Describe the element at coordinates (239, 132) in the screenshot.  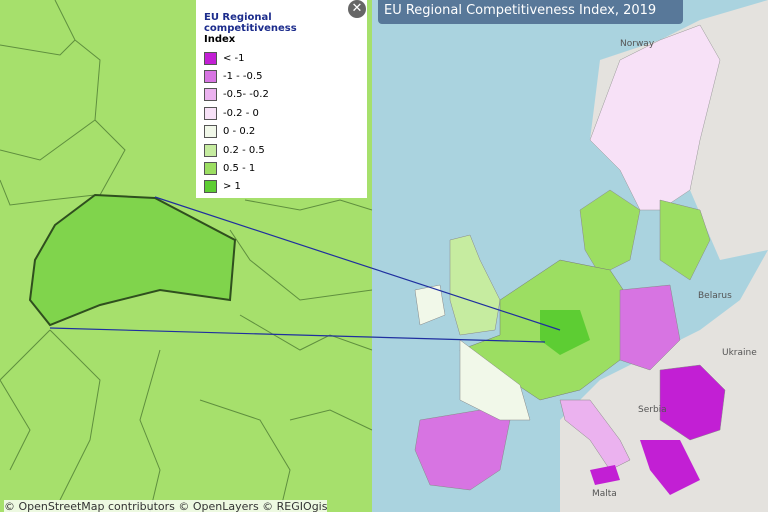
I see `legend-label: 0 - 0.2` at that location.